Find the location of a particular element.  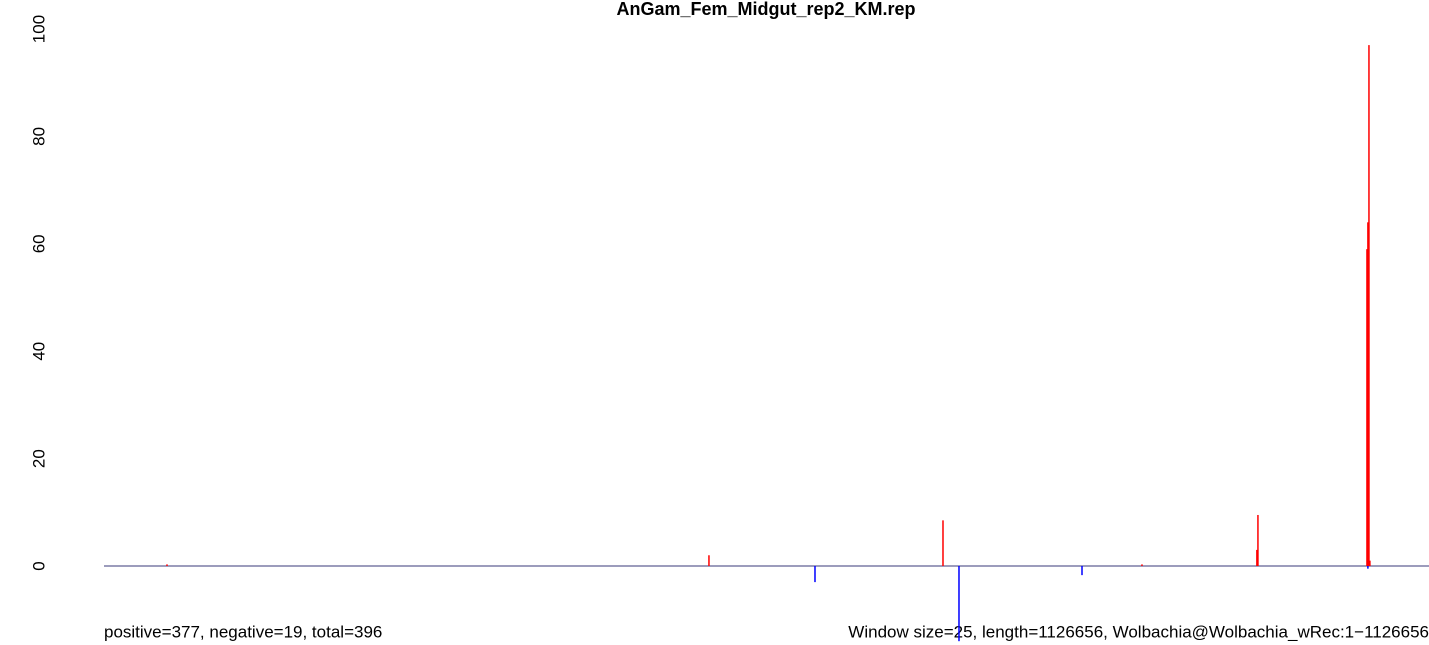

footer-left: positive=377, negative=19, total=396 is located at coordinates (243, 631).